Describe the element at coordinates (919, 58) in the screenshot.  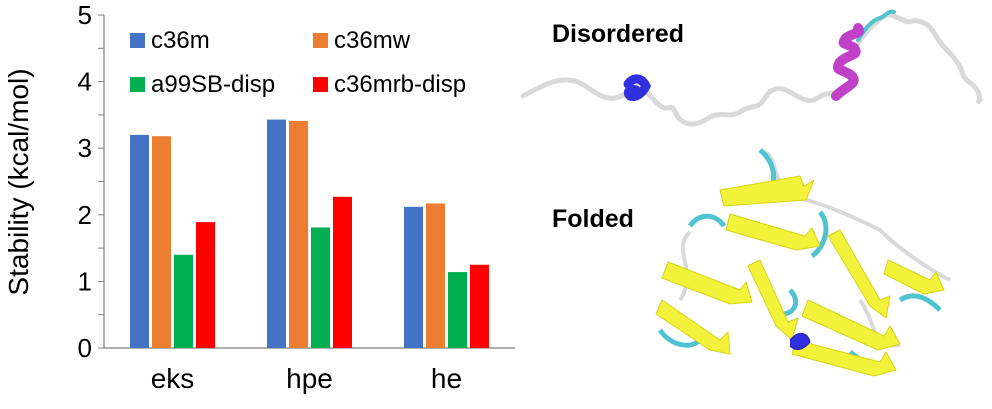
I see `disordered-coil-tail` at that location.